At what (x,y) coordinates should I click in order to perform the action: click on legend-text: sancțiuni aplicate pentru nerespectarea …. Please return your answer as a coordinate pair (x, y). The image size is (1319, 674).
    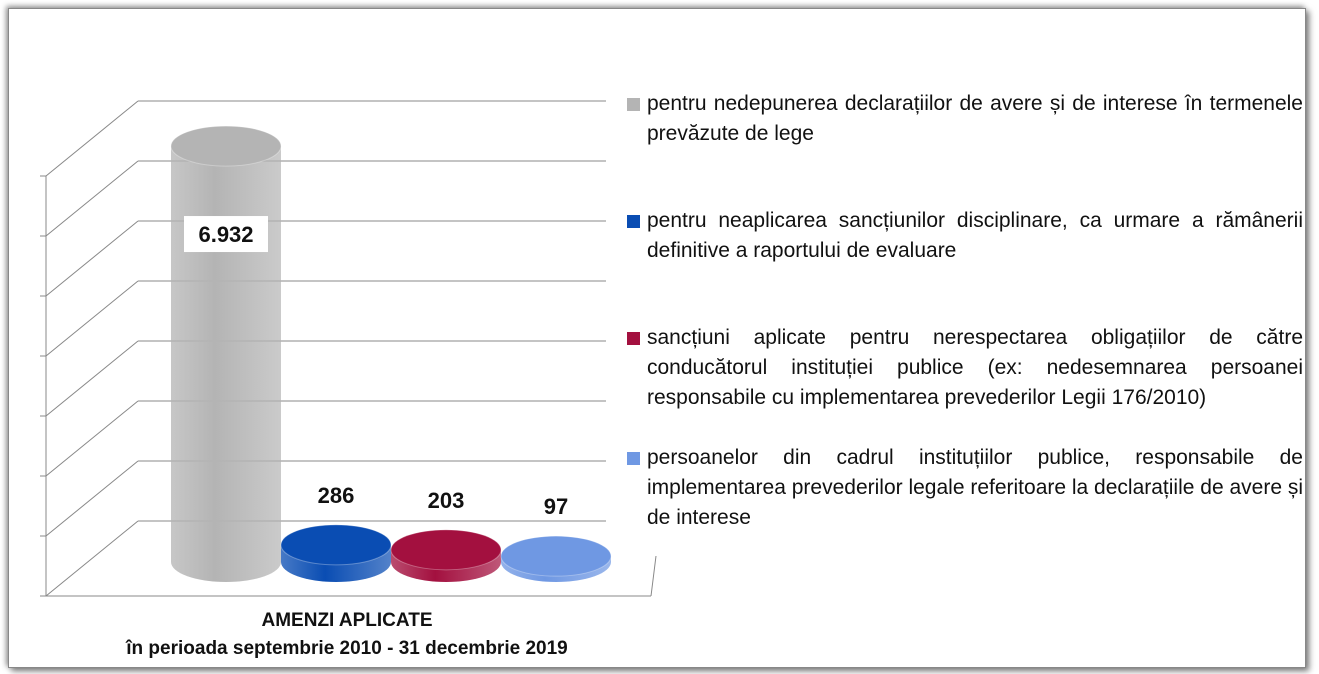
    Looking at the image, I should click on (975, 367).